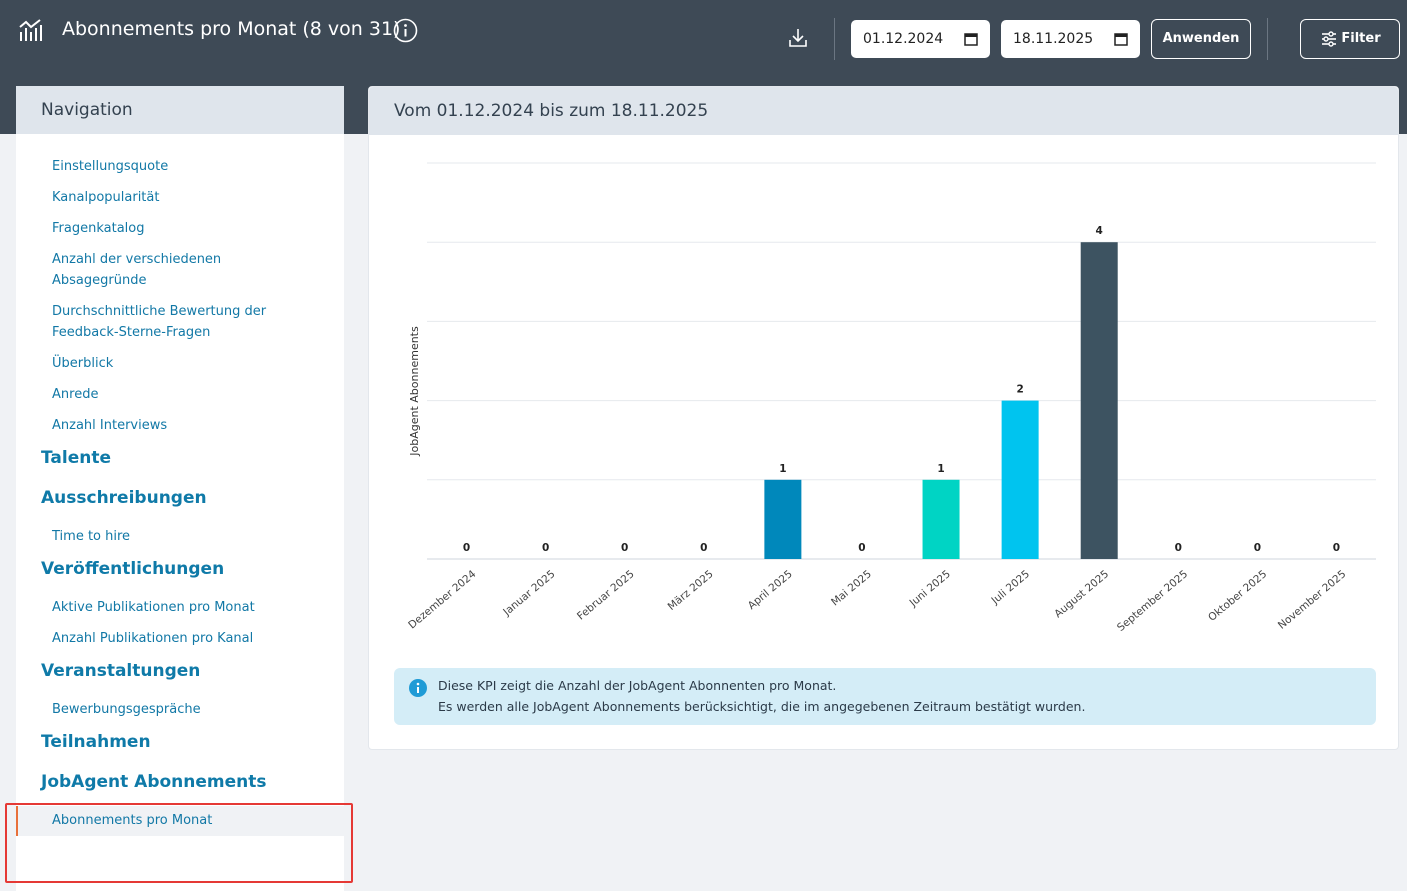 The width and height of the screenshot is (1407, 891). Describe the element at coordinates (126, 709) in the screenshot. I see `nav-link: Bewerbungsgespräche` at that location.